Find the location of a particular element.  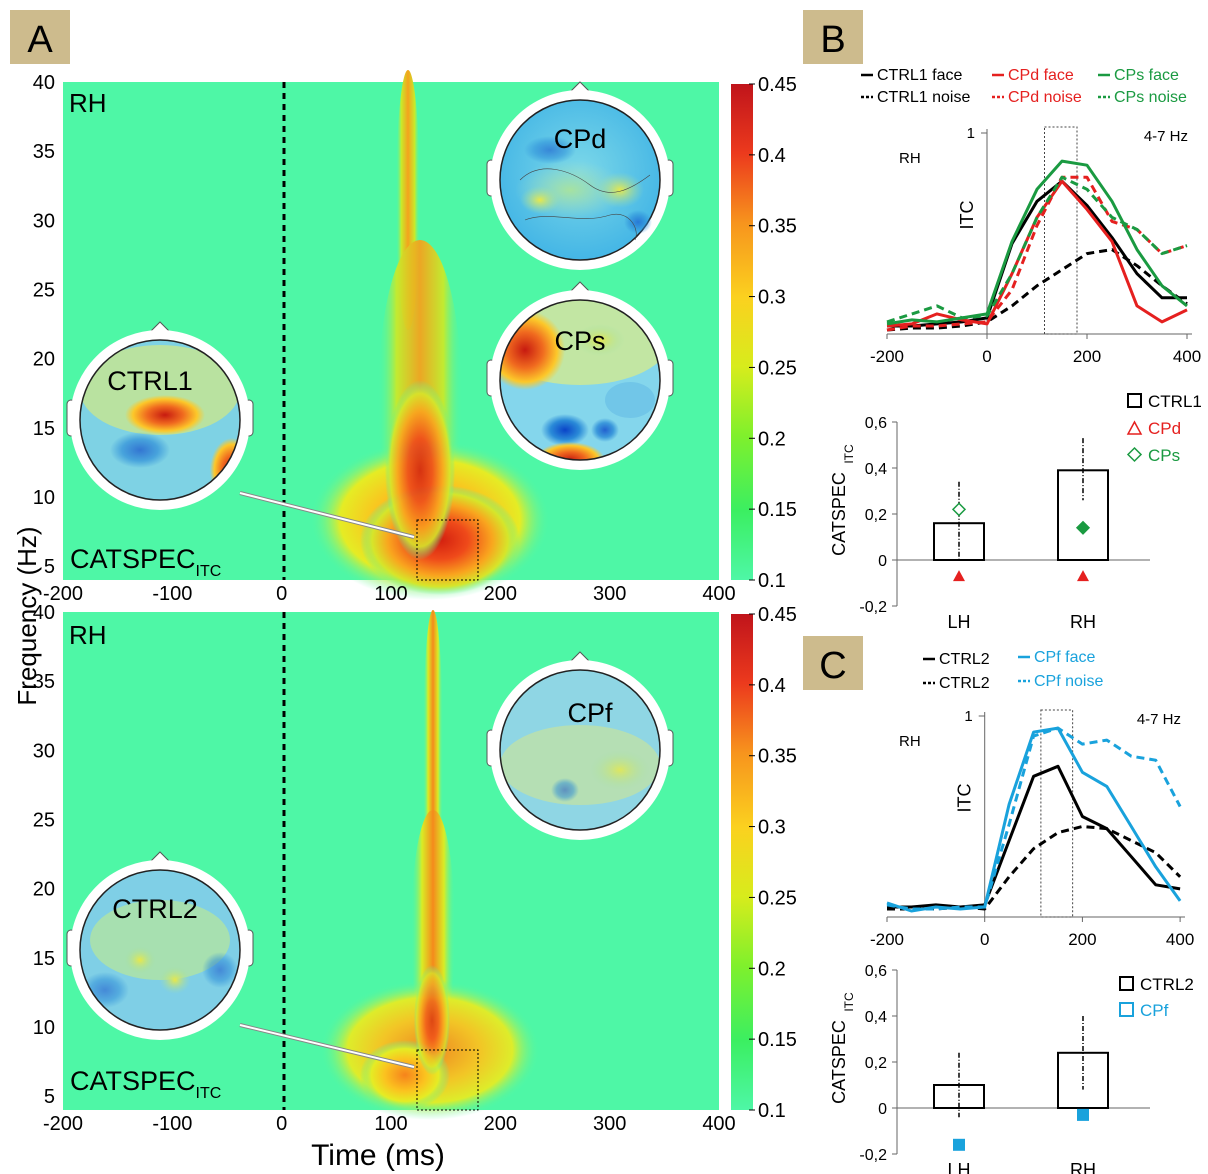

legend-label: CPf face is located at coordinates (1064, 657).